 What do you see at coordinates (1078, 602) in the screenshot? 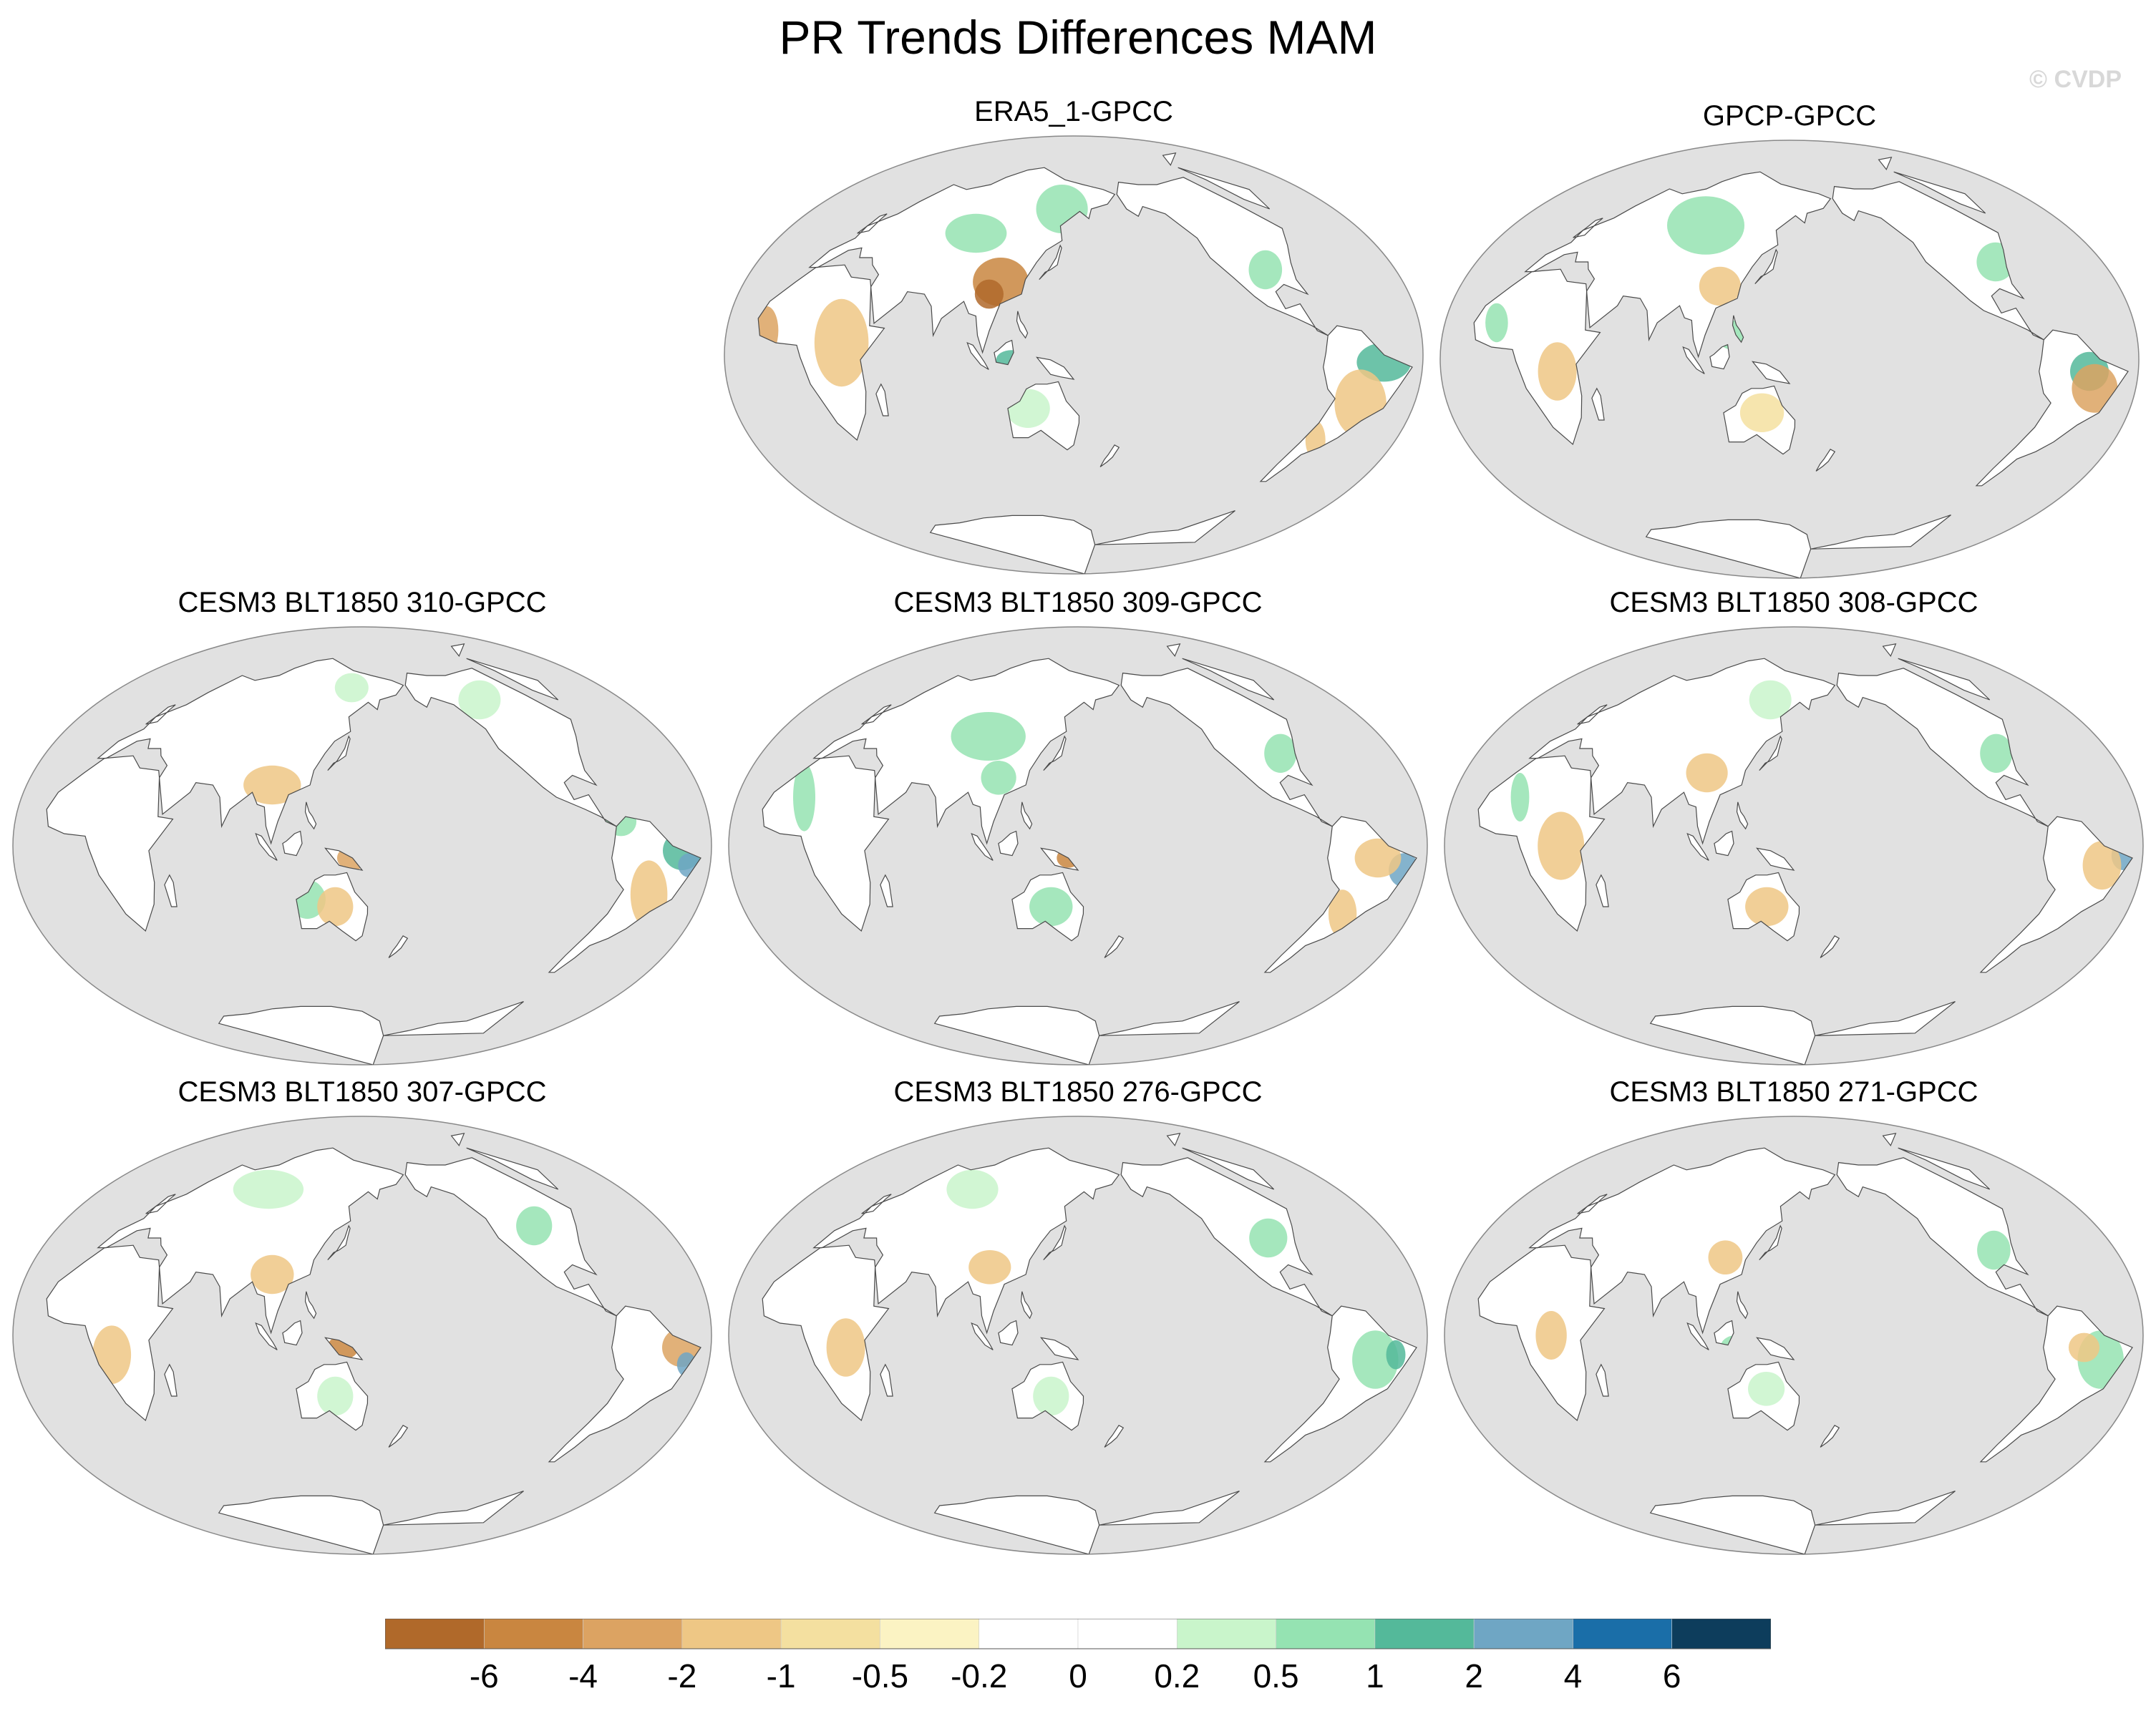
I see `panel-title: CESM3 BLT1850 309-GPCC` at bounding box center [1078, 602].